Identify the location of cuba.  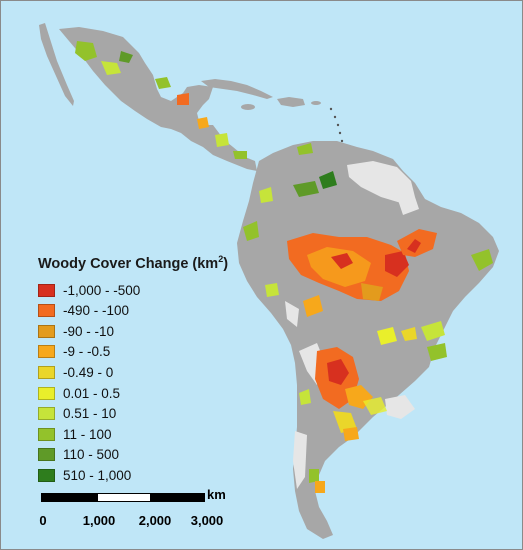
(237, 89).